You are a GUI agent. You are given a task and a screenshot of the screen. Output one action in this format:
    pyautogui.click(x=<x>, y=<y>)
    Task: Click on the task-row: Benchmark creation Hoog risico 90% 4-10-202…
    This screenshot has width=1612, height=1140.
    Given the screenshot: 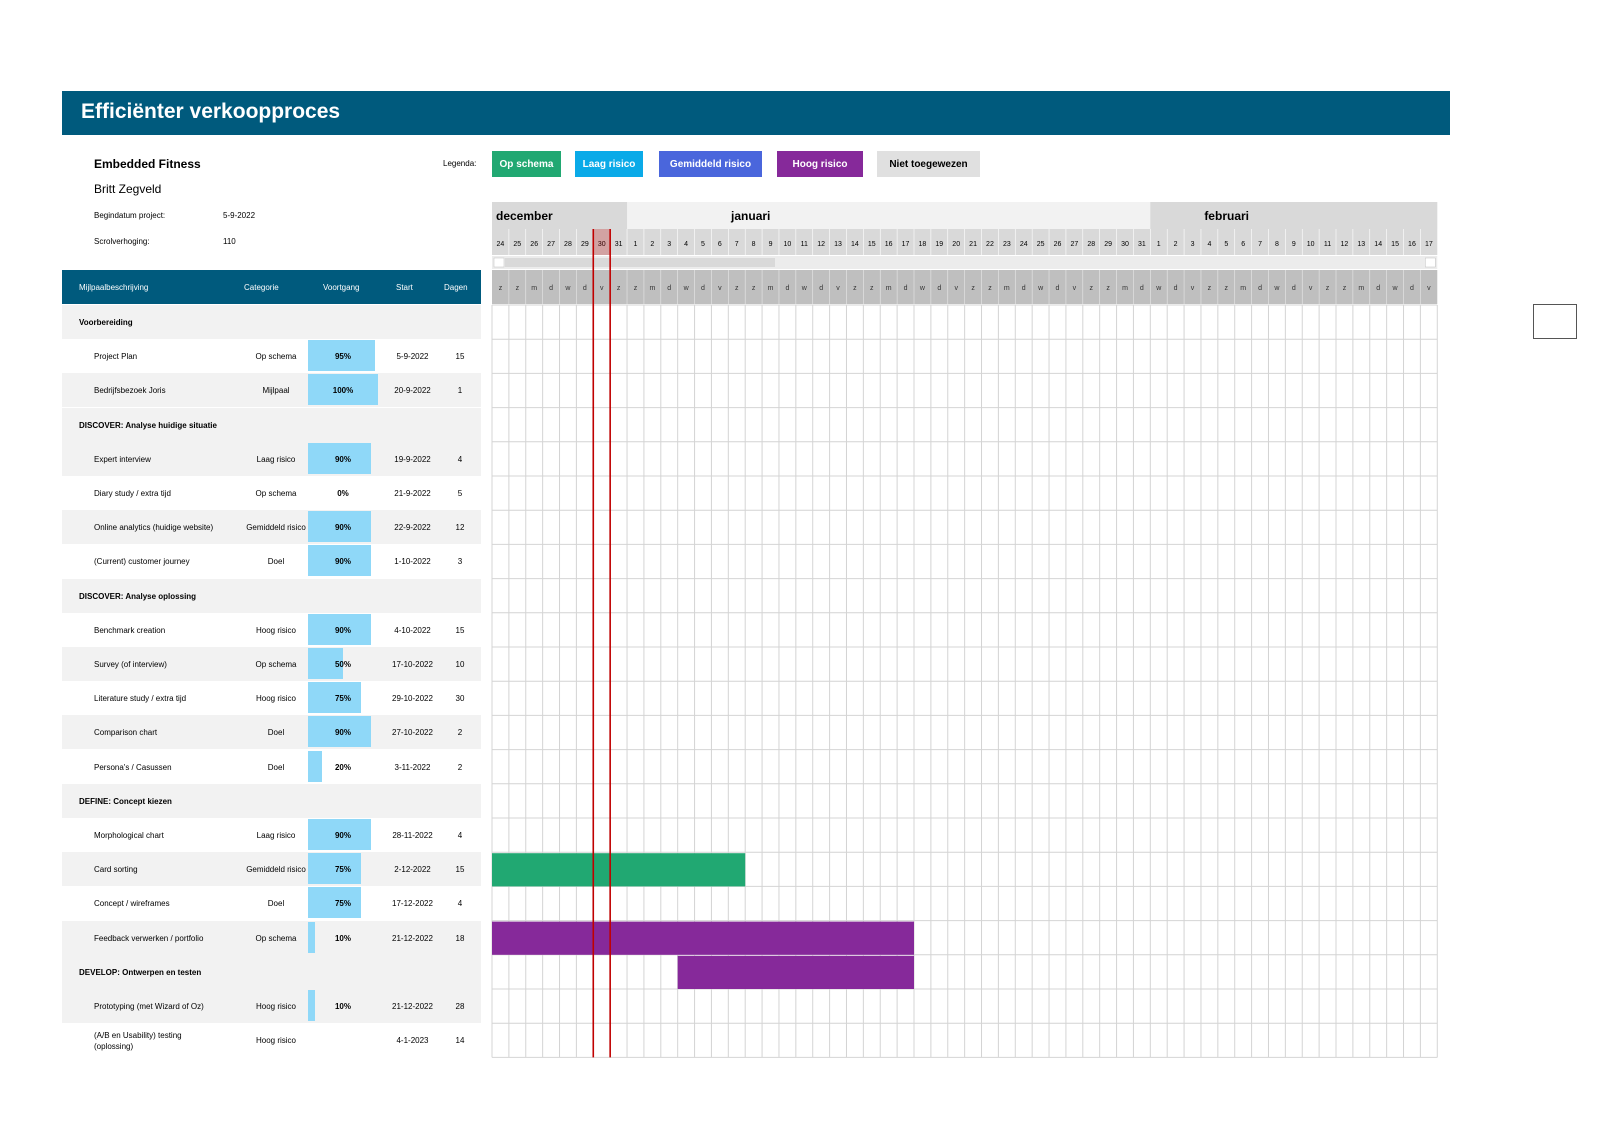 What is the action you would take?
    pyautogui.click(x=271, y=630)
    